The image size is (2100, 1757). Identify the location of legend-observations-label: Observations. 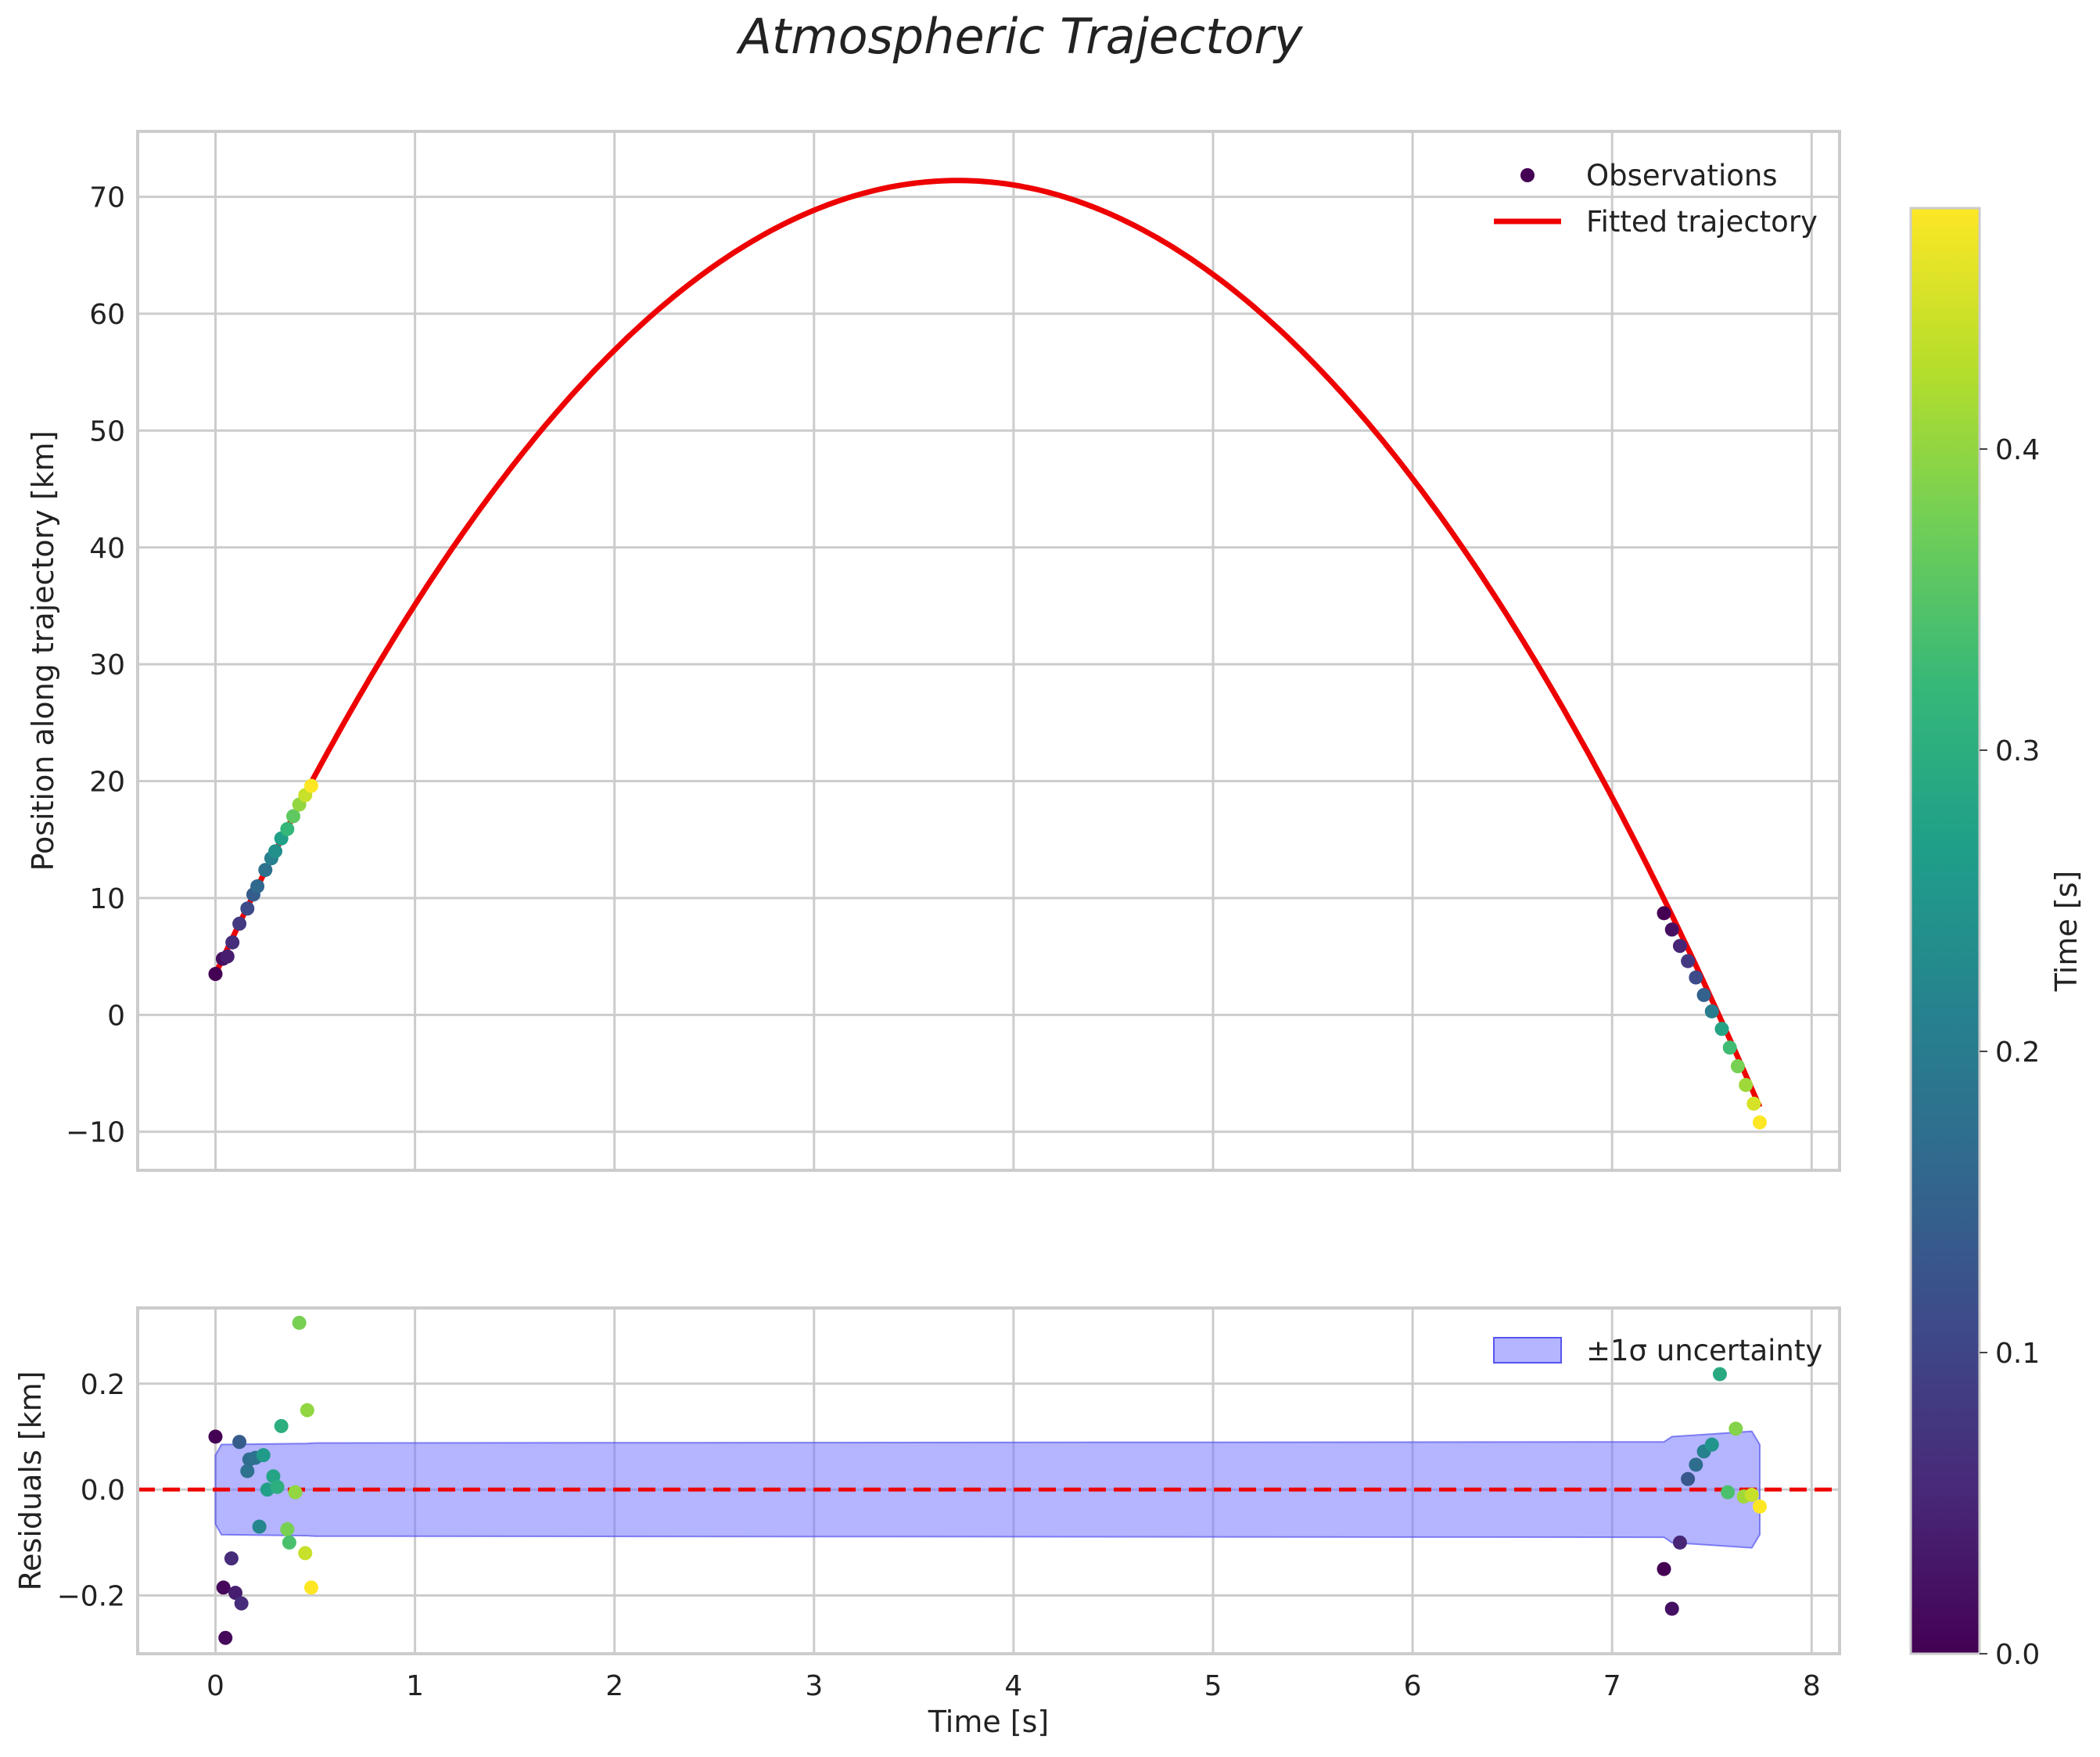
(1682, 176).